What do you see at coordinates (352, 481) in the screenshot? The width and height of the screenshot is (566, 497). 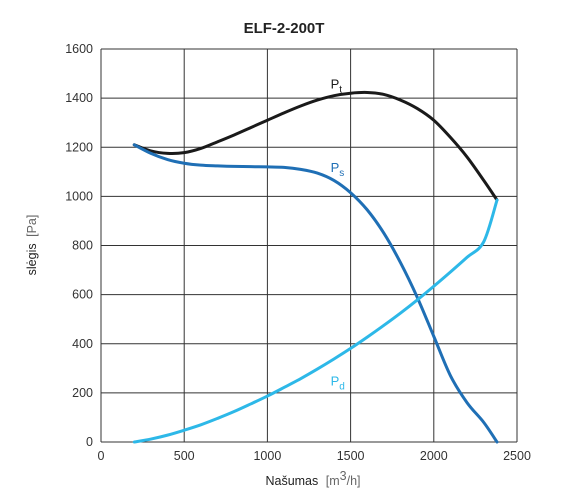 I see `x-axis-unit-suffix: /h` at bounding box center [352, 481].